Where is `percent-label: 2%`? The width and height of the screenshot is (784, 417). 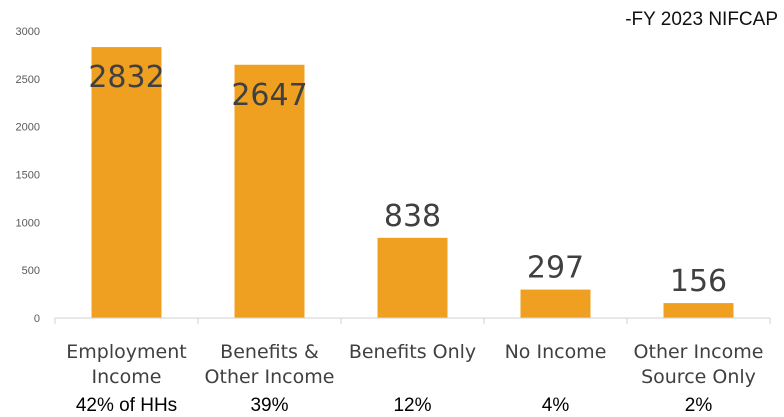
percent-label: 2% is located at coordinates (699, 405).